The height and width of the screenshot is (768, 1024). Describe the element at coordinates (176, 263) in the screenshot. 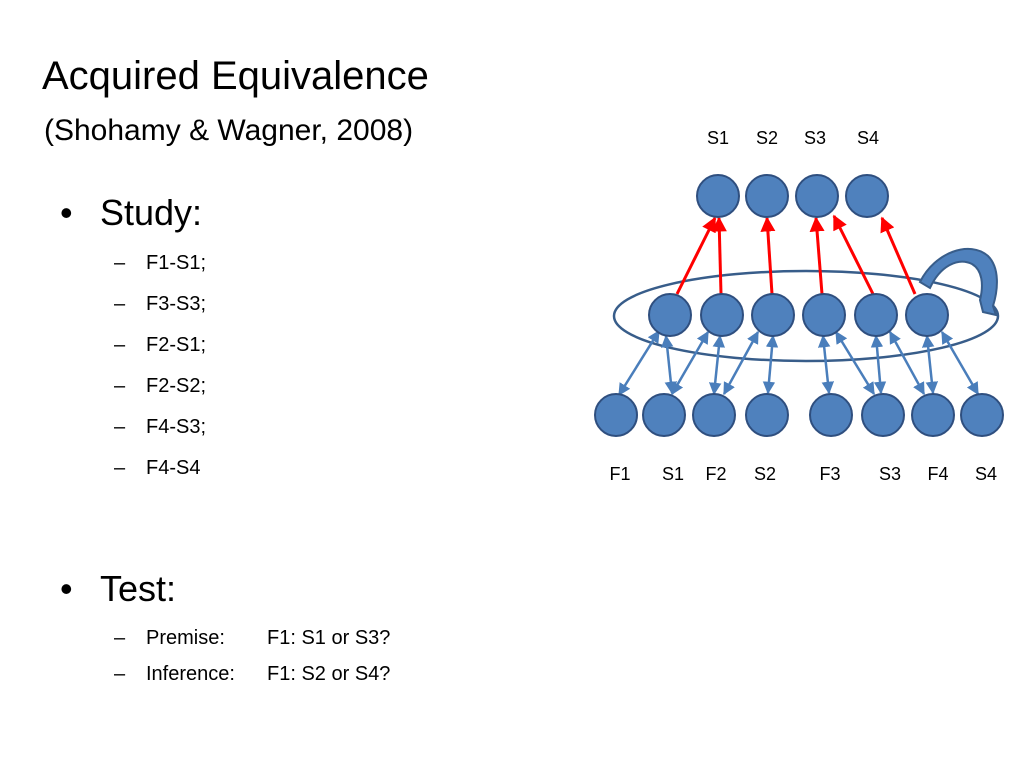

I see `study-item-text: F1-S1;` at that location.